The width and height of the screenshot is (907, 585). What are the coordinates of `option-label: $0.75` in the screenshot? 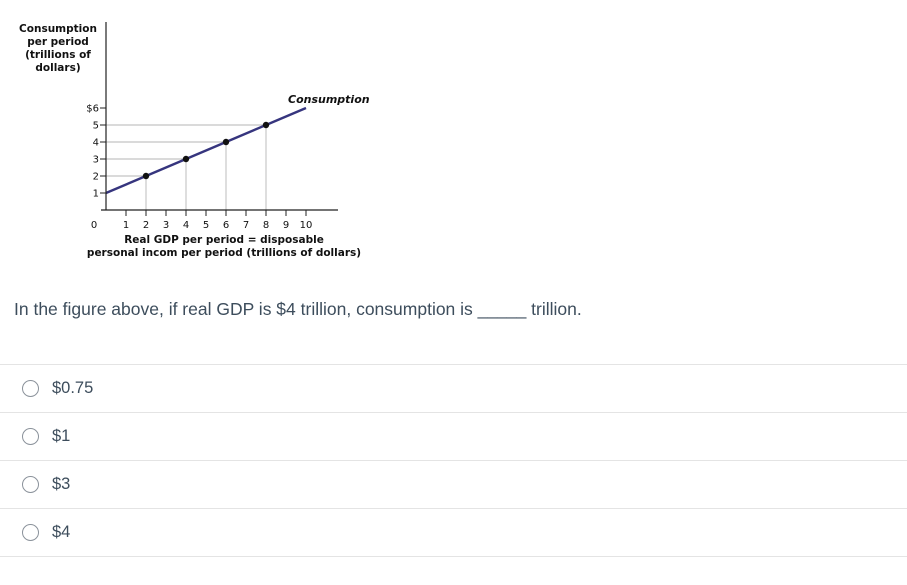 It's located at (73, 388).